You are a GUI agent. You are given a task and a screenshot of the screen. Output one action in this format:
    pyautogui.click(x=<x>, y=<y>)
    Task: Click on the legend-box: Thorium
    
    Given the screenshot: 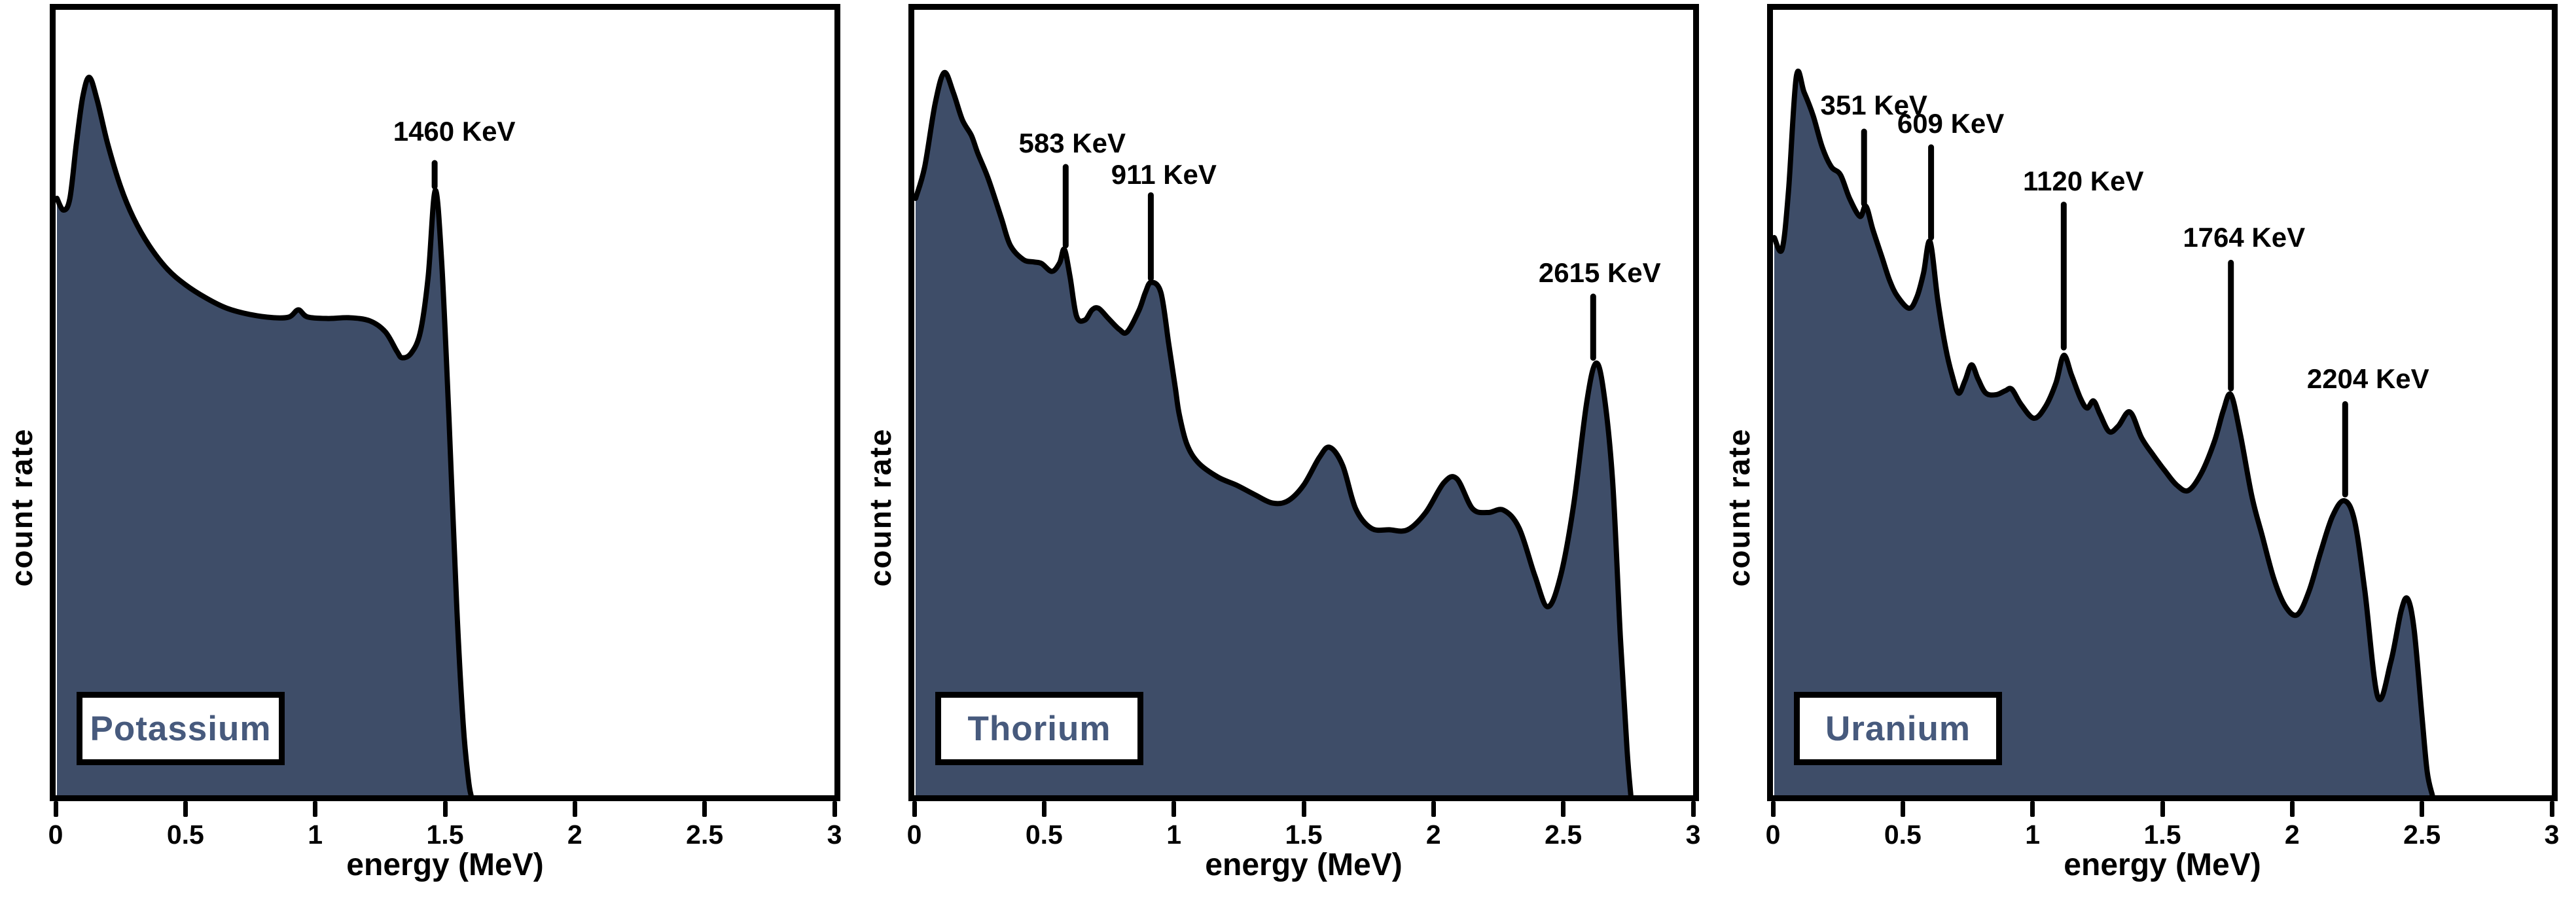 What is the action you would take?
    pyautogui.click(x=1039, y=728)
    